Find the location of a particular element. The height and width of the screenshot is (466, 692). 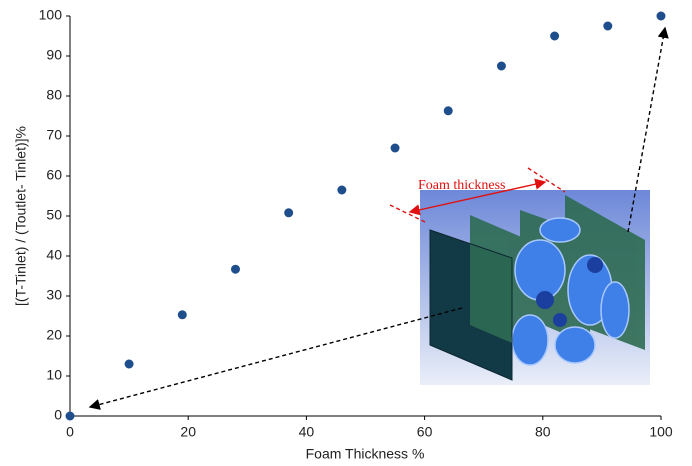

x-axis-label: Foam Thickness % is located at coordinates (365, 454).